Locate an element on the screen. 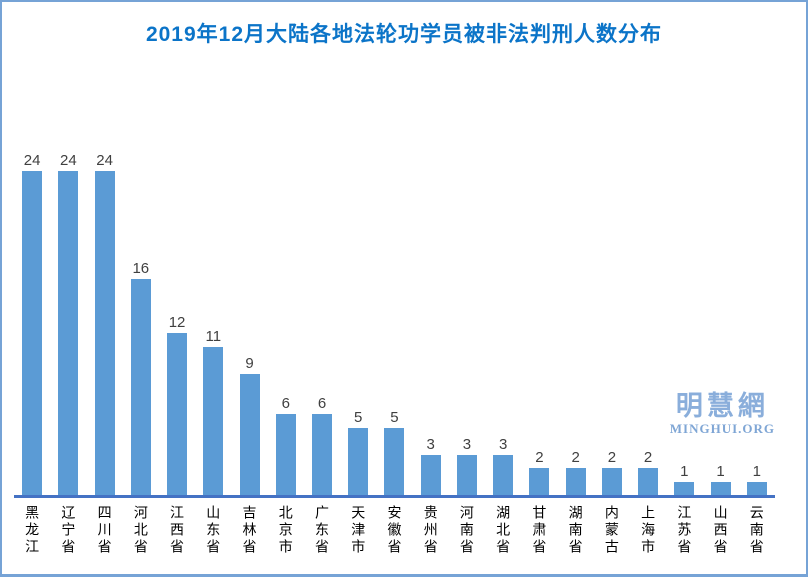 This screenshot has width=808, height=577. category-label: 广东省 is located at coordinates (321, 530).